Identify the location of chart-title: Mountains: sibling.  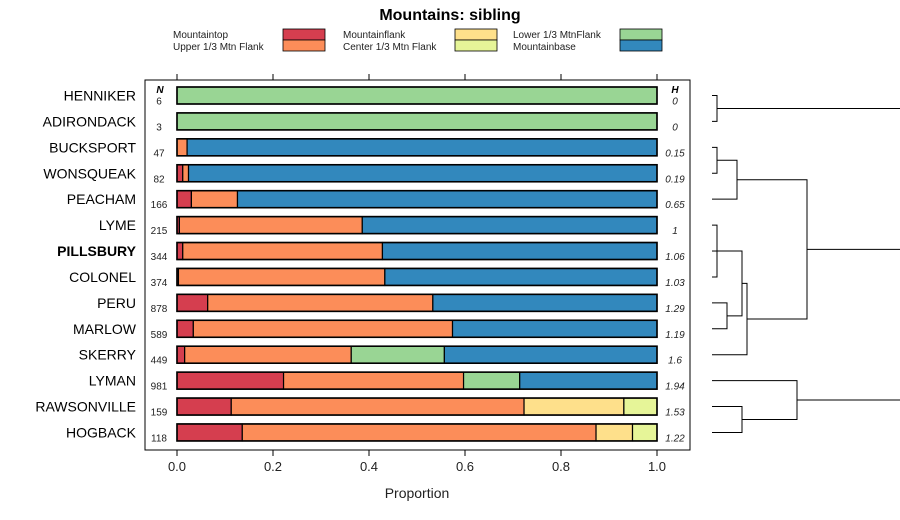
(449, 15).